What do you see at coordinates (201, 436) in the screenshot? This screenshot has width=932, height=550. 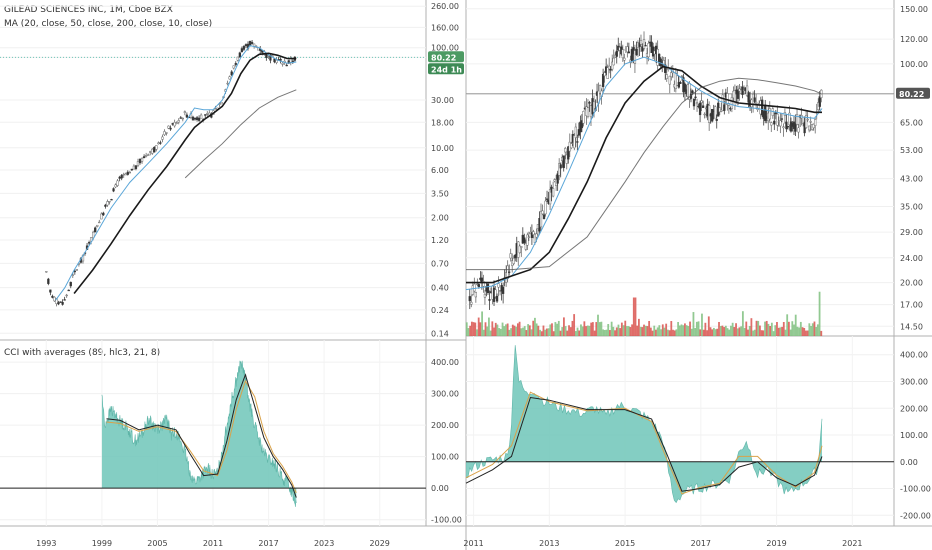 I see `left-cci-ma8-line` at bounding box center [201, 436].